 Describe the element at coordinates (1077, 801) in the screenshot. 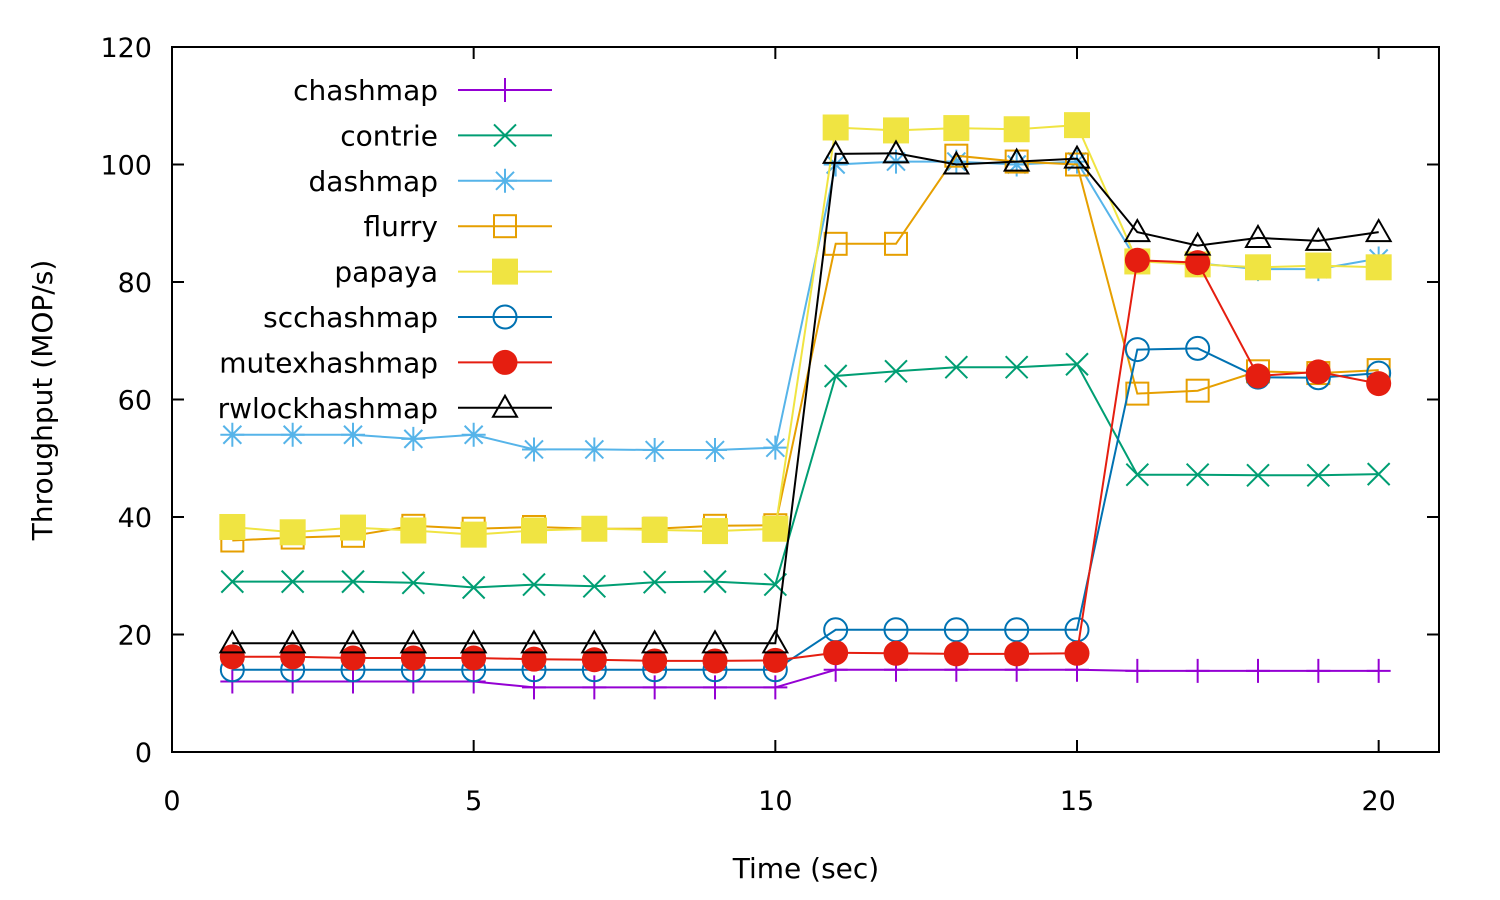

I see `x-tick-label: 15` at that location.